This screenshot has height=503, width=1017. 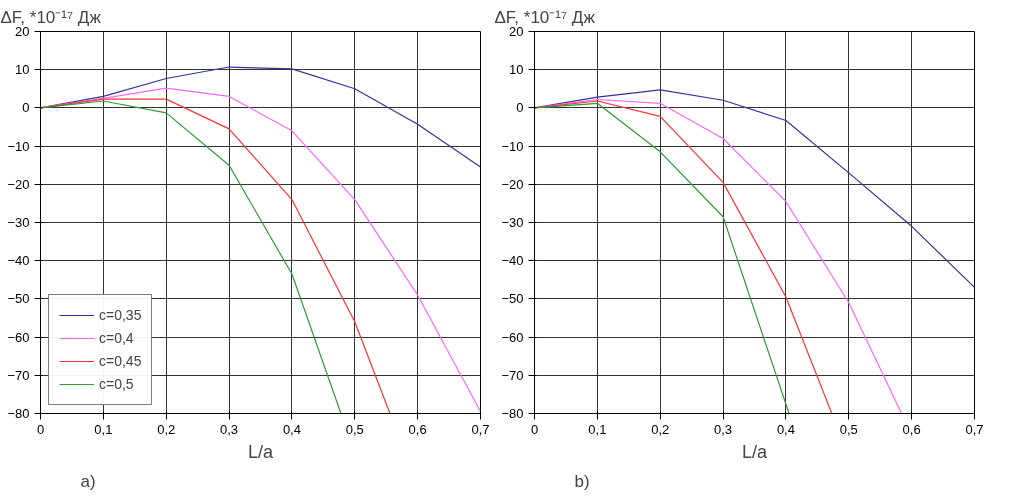 I want to click on legend-label: c=0,35, so click(x=120, y=315).